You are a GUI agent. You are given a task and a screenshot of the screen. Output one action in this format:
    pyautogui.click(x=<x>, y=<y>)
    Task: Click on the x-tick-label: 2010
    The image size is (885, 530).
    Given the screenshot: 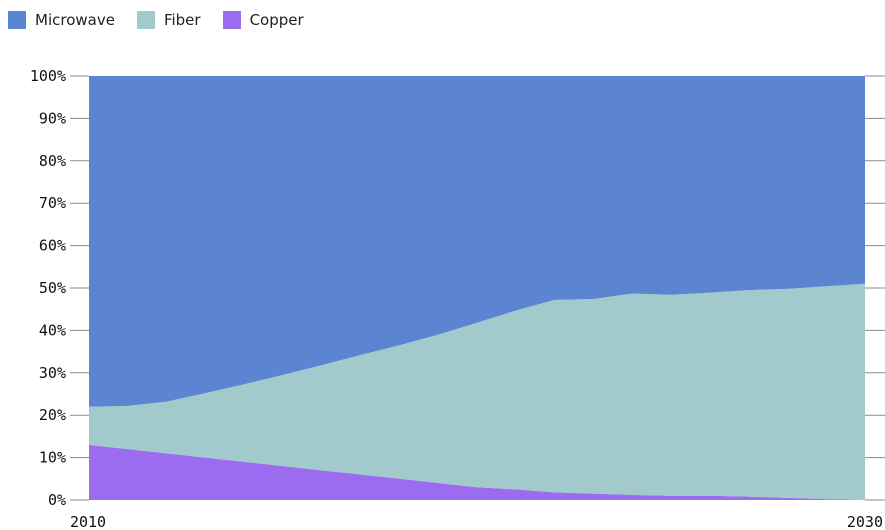 What is the action you would take?
    pyautogui.click(x=88, y=521)
    